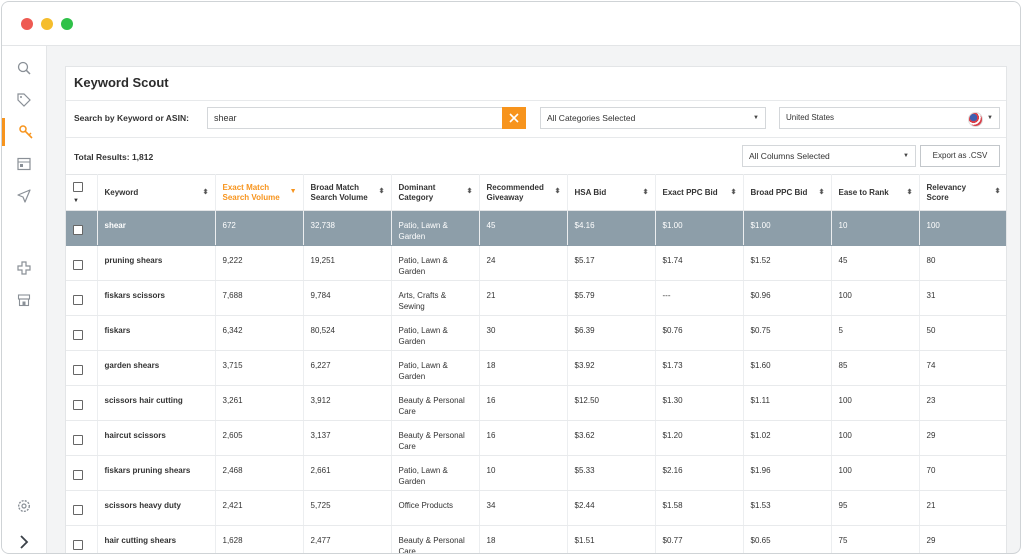 The image size is (1024, 556). What do you see at coordinates (829, 156) in the screenshot?
I see `columns-dropdown: All Columns Selected ▼` at bounding box center [829, 156].